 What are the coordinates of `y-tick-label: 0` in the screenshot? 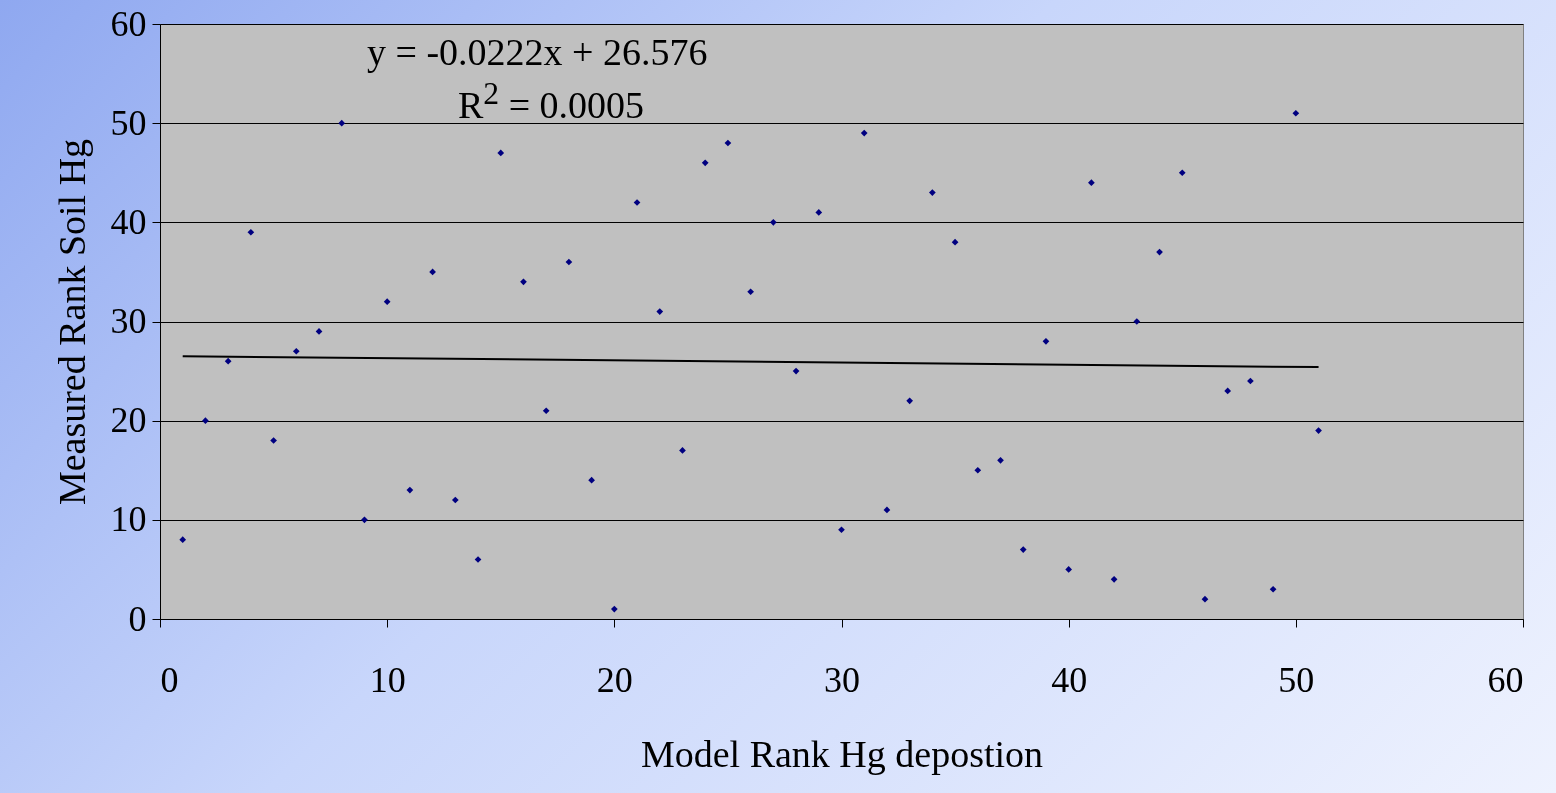 It's located at (137, 618).